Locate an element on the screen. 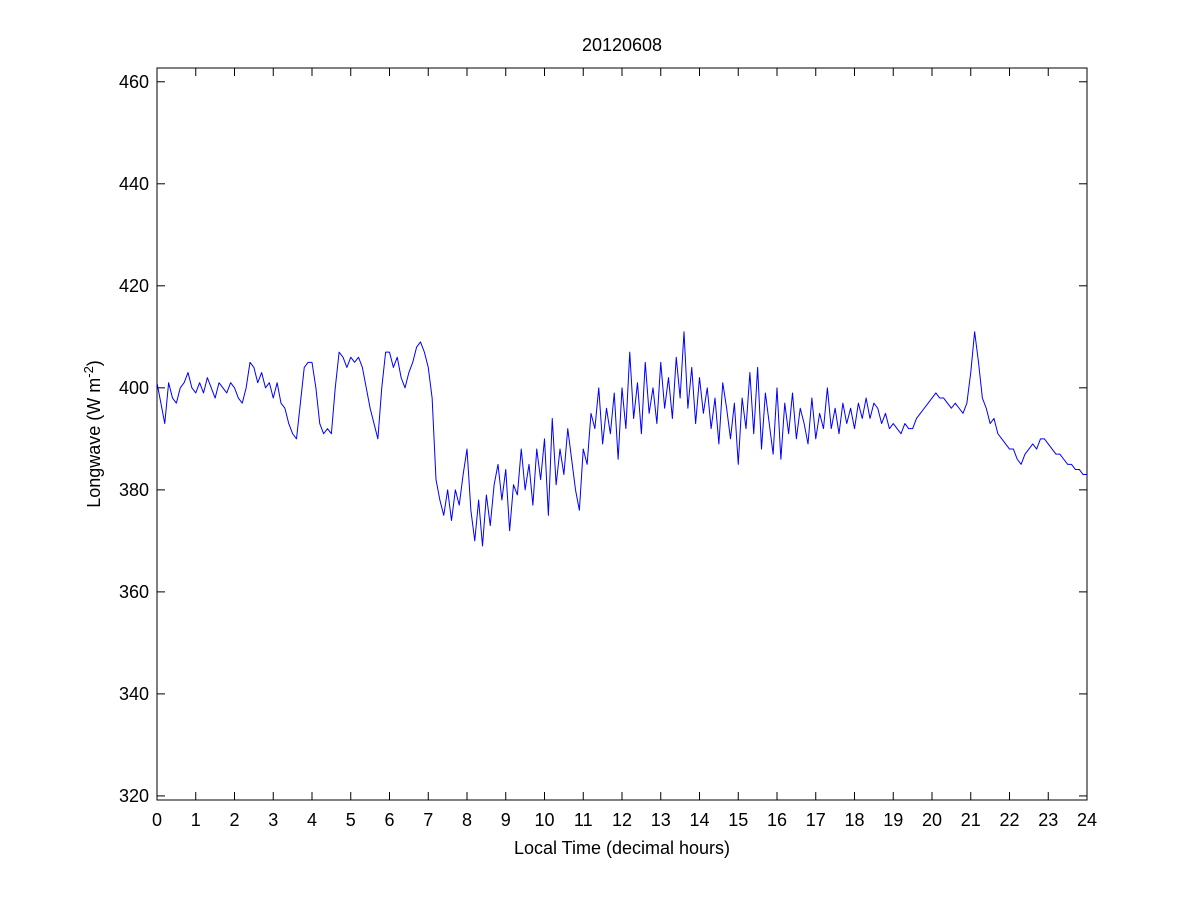 Image resolution: width=1201 pixels, height=900 pixels. x-tick-label: 8 is located at coordinates (467, 820).